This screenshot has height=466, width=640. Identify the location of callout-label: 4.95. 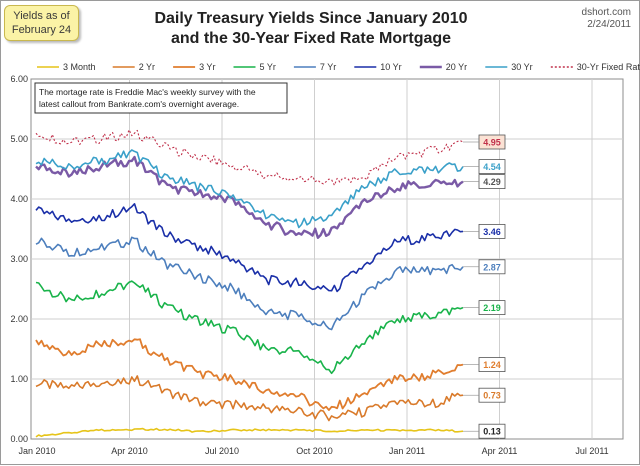
(492, 143).